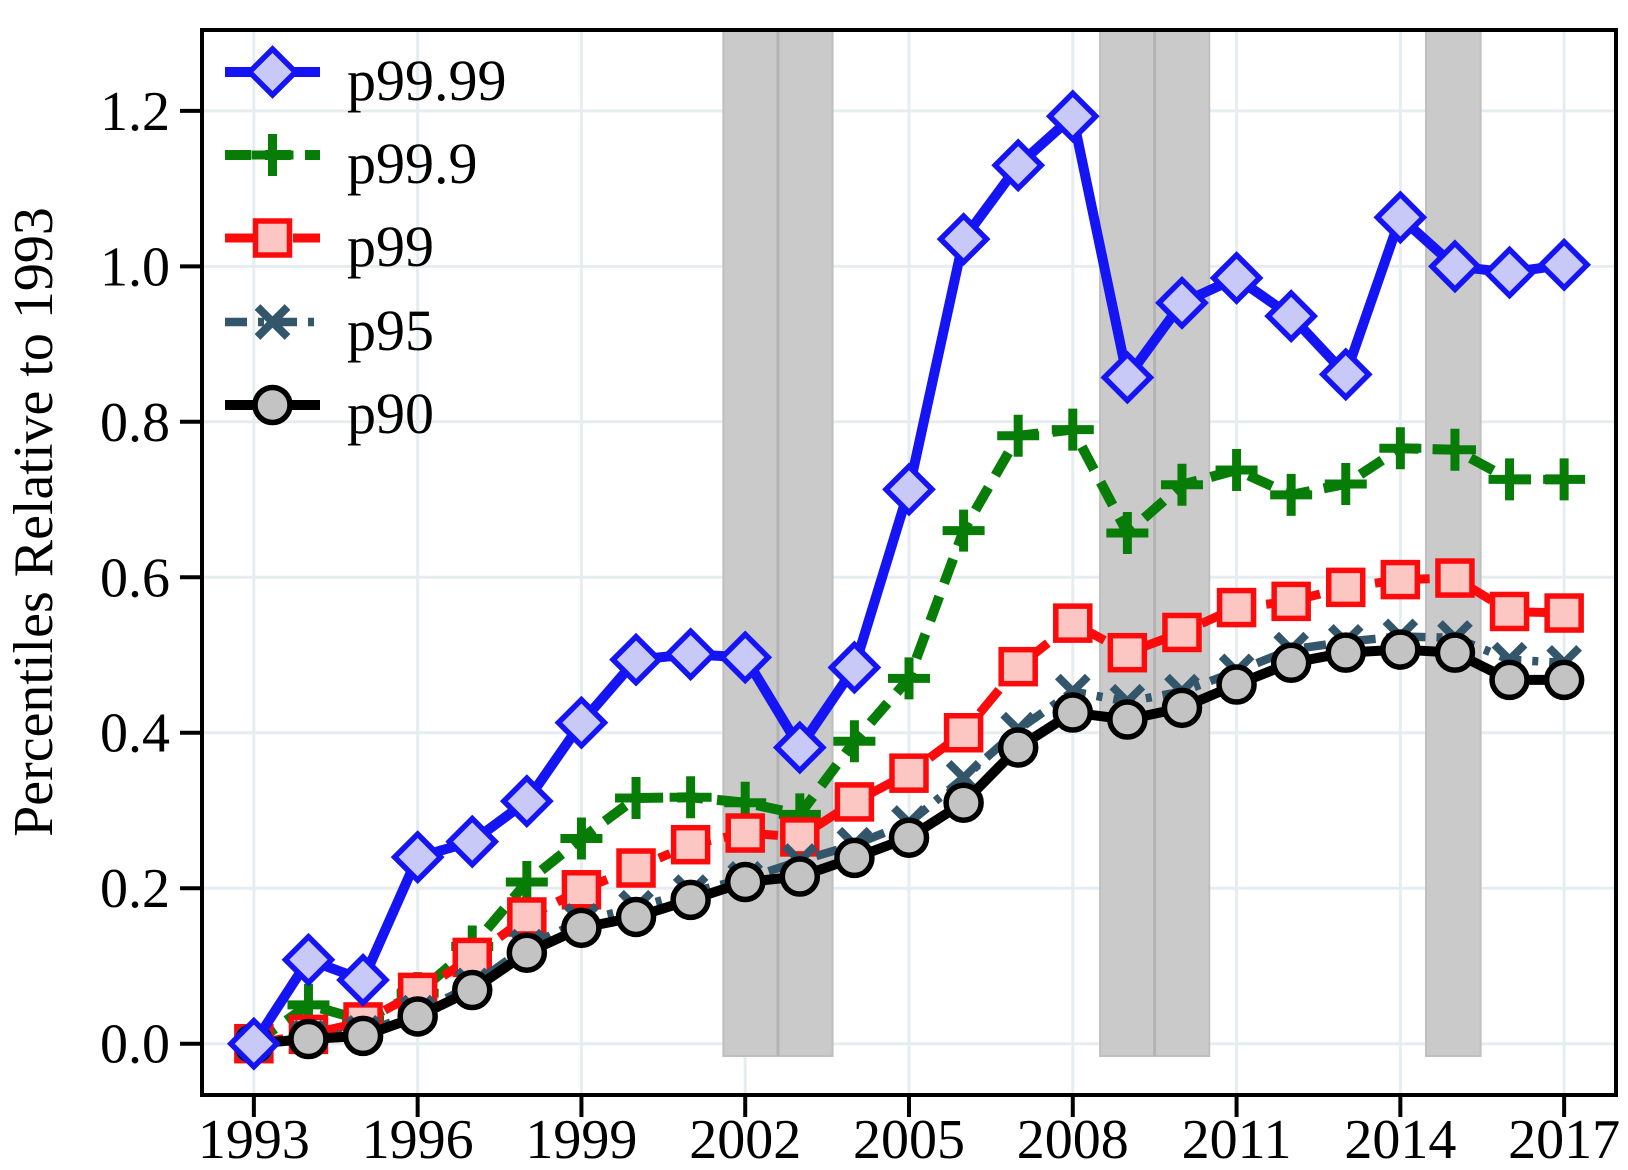  What do you see at coordinates (1237, 1137) in the screenshot?
I see `x-tick-label: 2011` at bounding box center [1237, 1137].